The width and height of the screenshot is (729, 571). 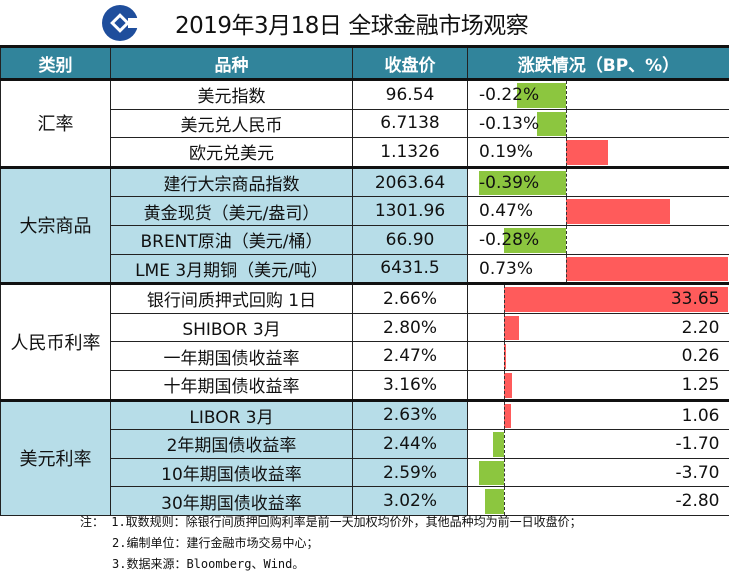 I want to click on variety-cell: 银行间质押式回购 1日, so click(x=231, y=298).